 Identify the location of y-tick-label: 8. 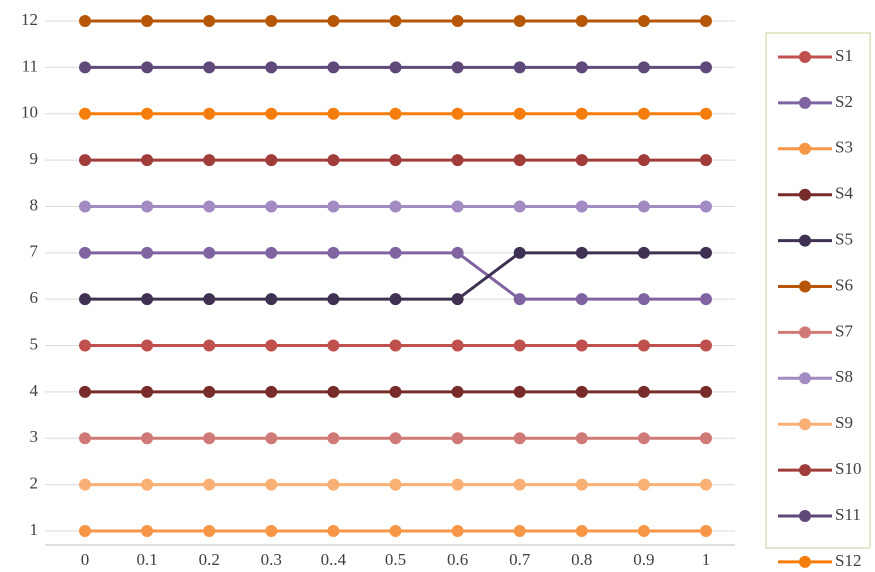
(34, 204).